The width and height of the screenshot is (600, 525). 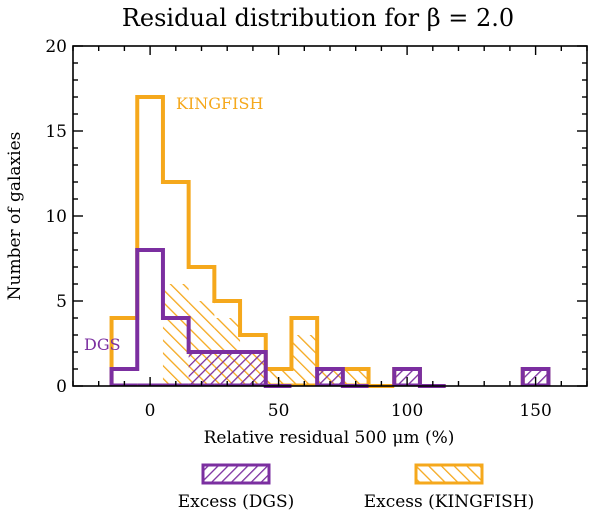 What do you see at coordinates (56, 217) in the screenshot?
I see `y-tick-label: 10` at bounding box center [56, 217].